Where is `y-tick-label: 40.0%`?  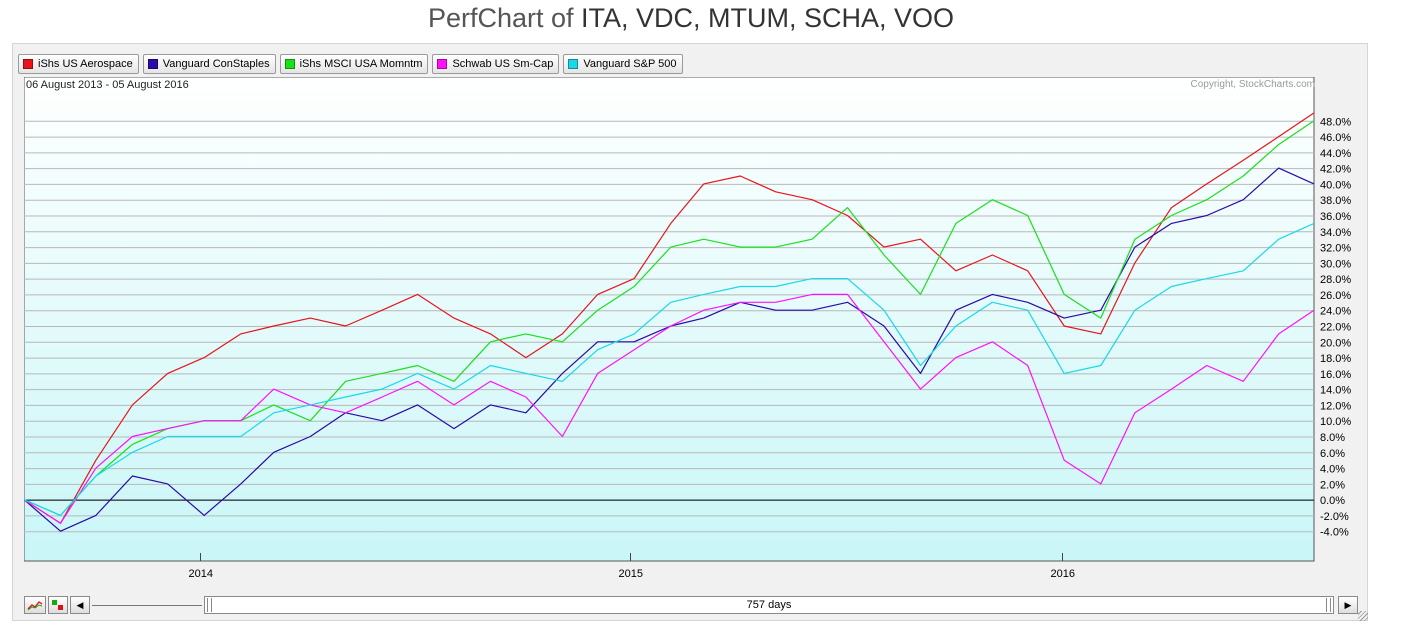
y-tick-label: 40.0% is located at coordinates (1335, 185).